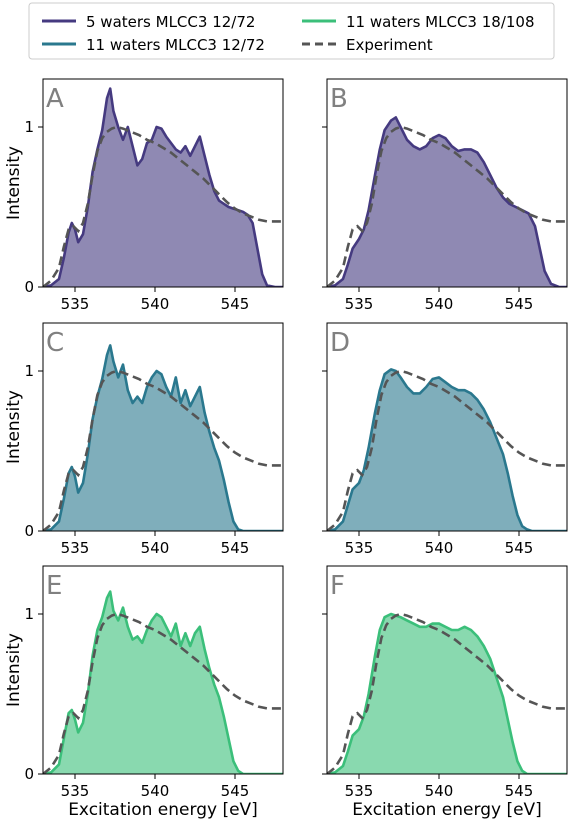 This screenshot has height=822, width=582. I want to click on panel-letter: C, so click(55, 343).